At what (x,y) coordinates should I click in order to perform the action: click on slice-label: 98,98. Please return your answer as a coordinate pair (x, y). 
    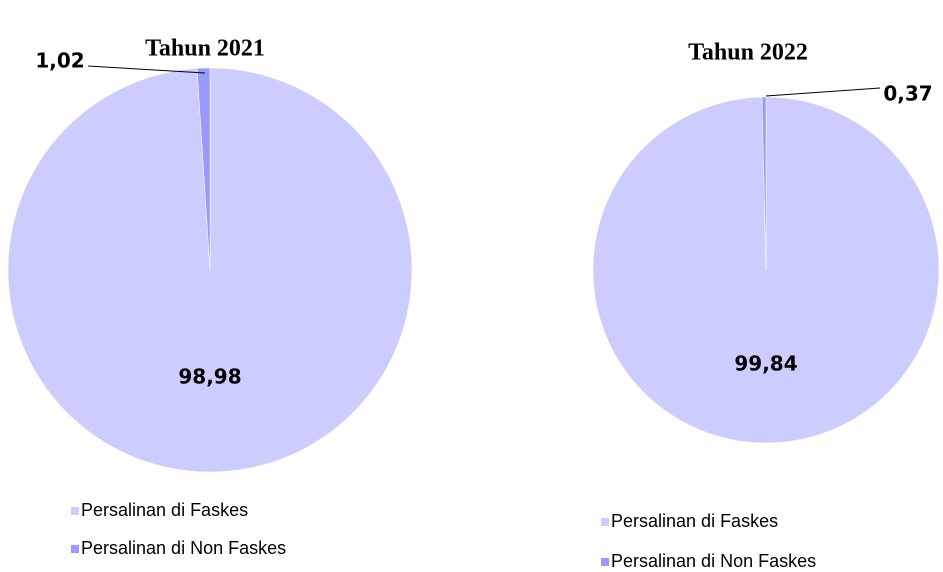
    Looking at the image, I should click on (209, 377).